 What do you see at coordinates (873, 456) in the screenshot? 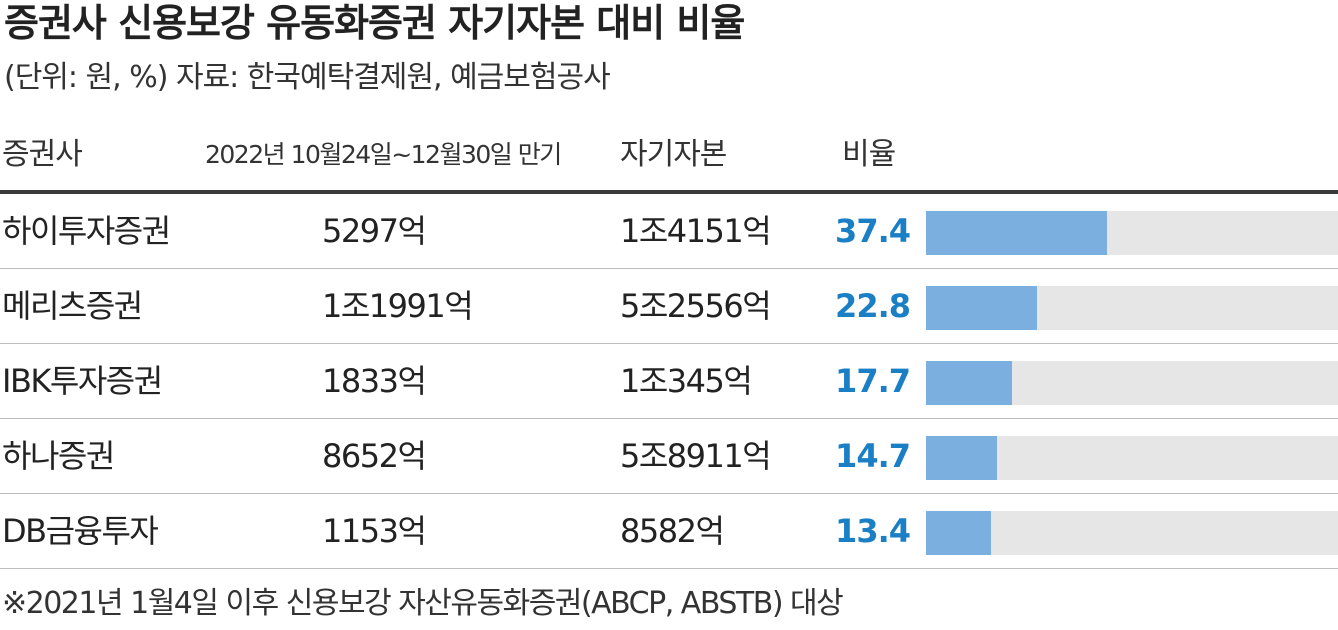
I see `ratio-value: 14.7` at bounding box center [873, 456].